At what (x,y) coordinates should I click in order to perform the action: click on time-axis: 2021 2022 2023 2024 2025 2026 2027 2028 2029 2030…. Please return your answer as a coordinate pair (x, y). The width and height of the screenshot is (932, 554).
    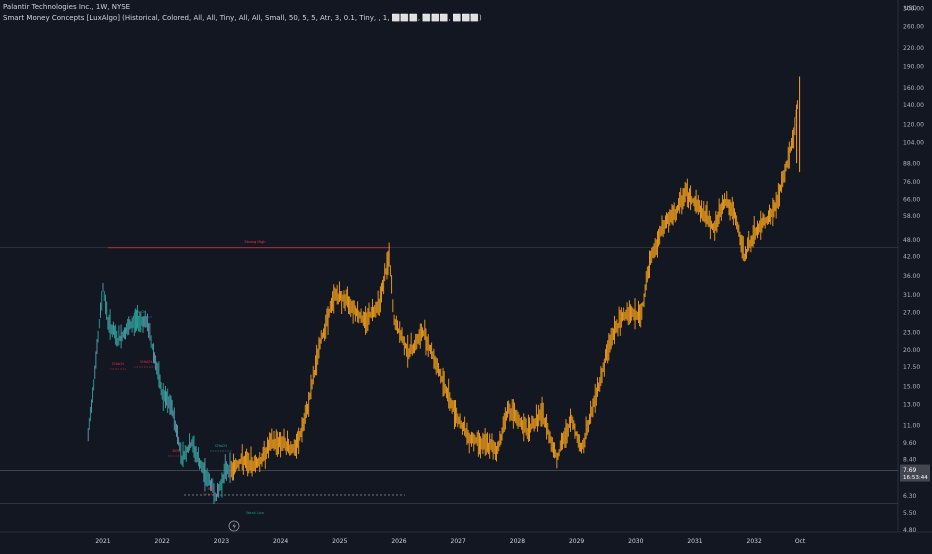
    Looking at the image, I should click on (450, 541).